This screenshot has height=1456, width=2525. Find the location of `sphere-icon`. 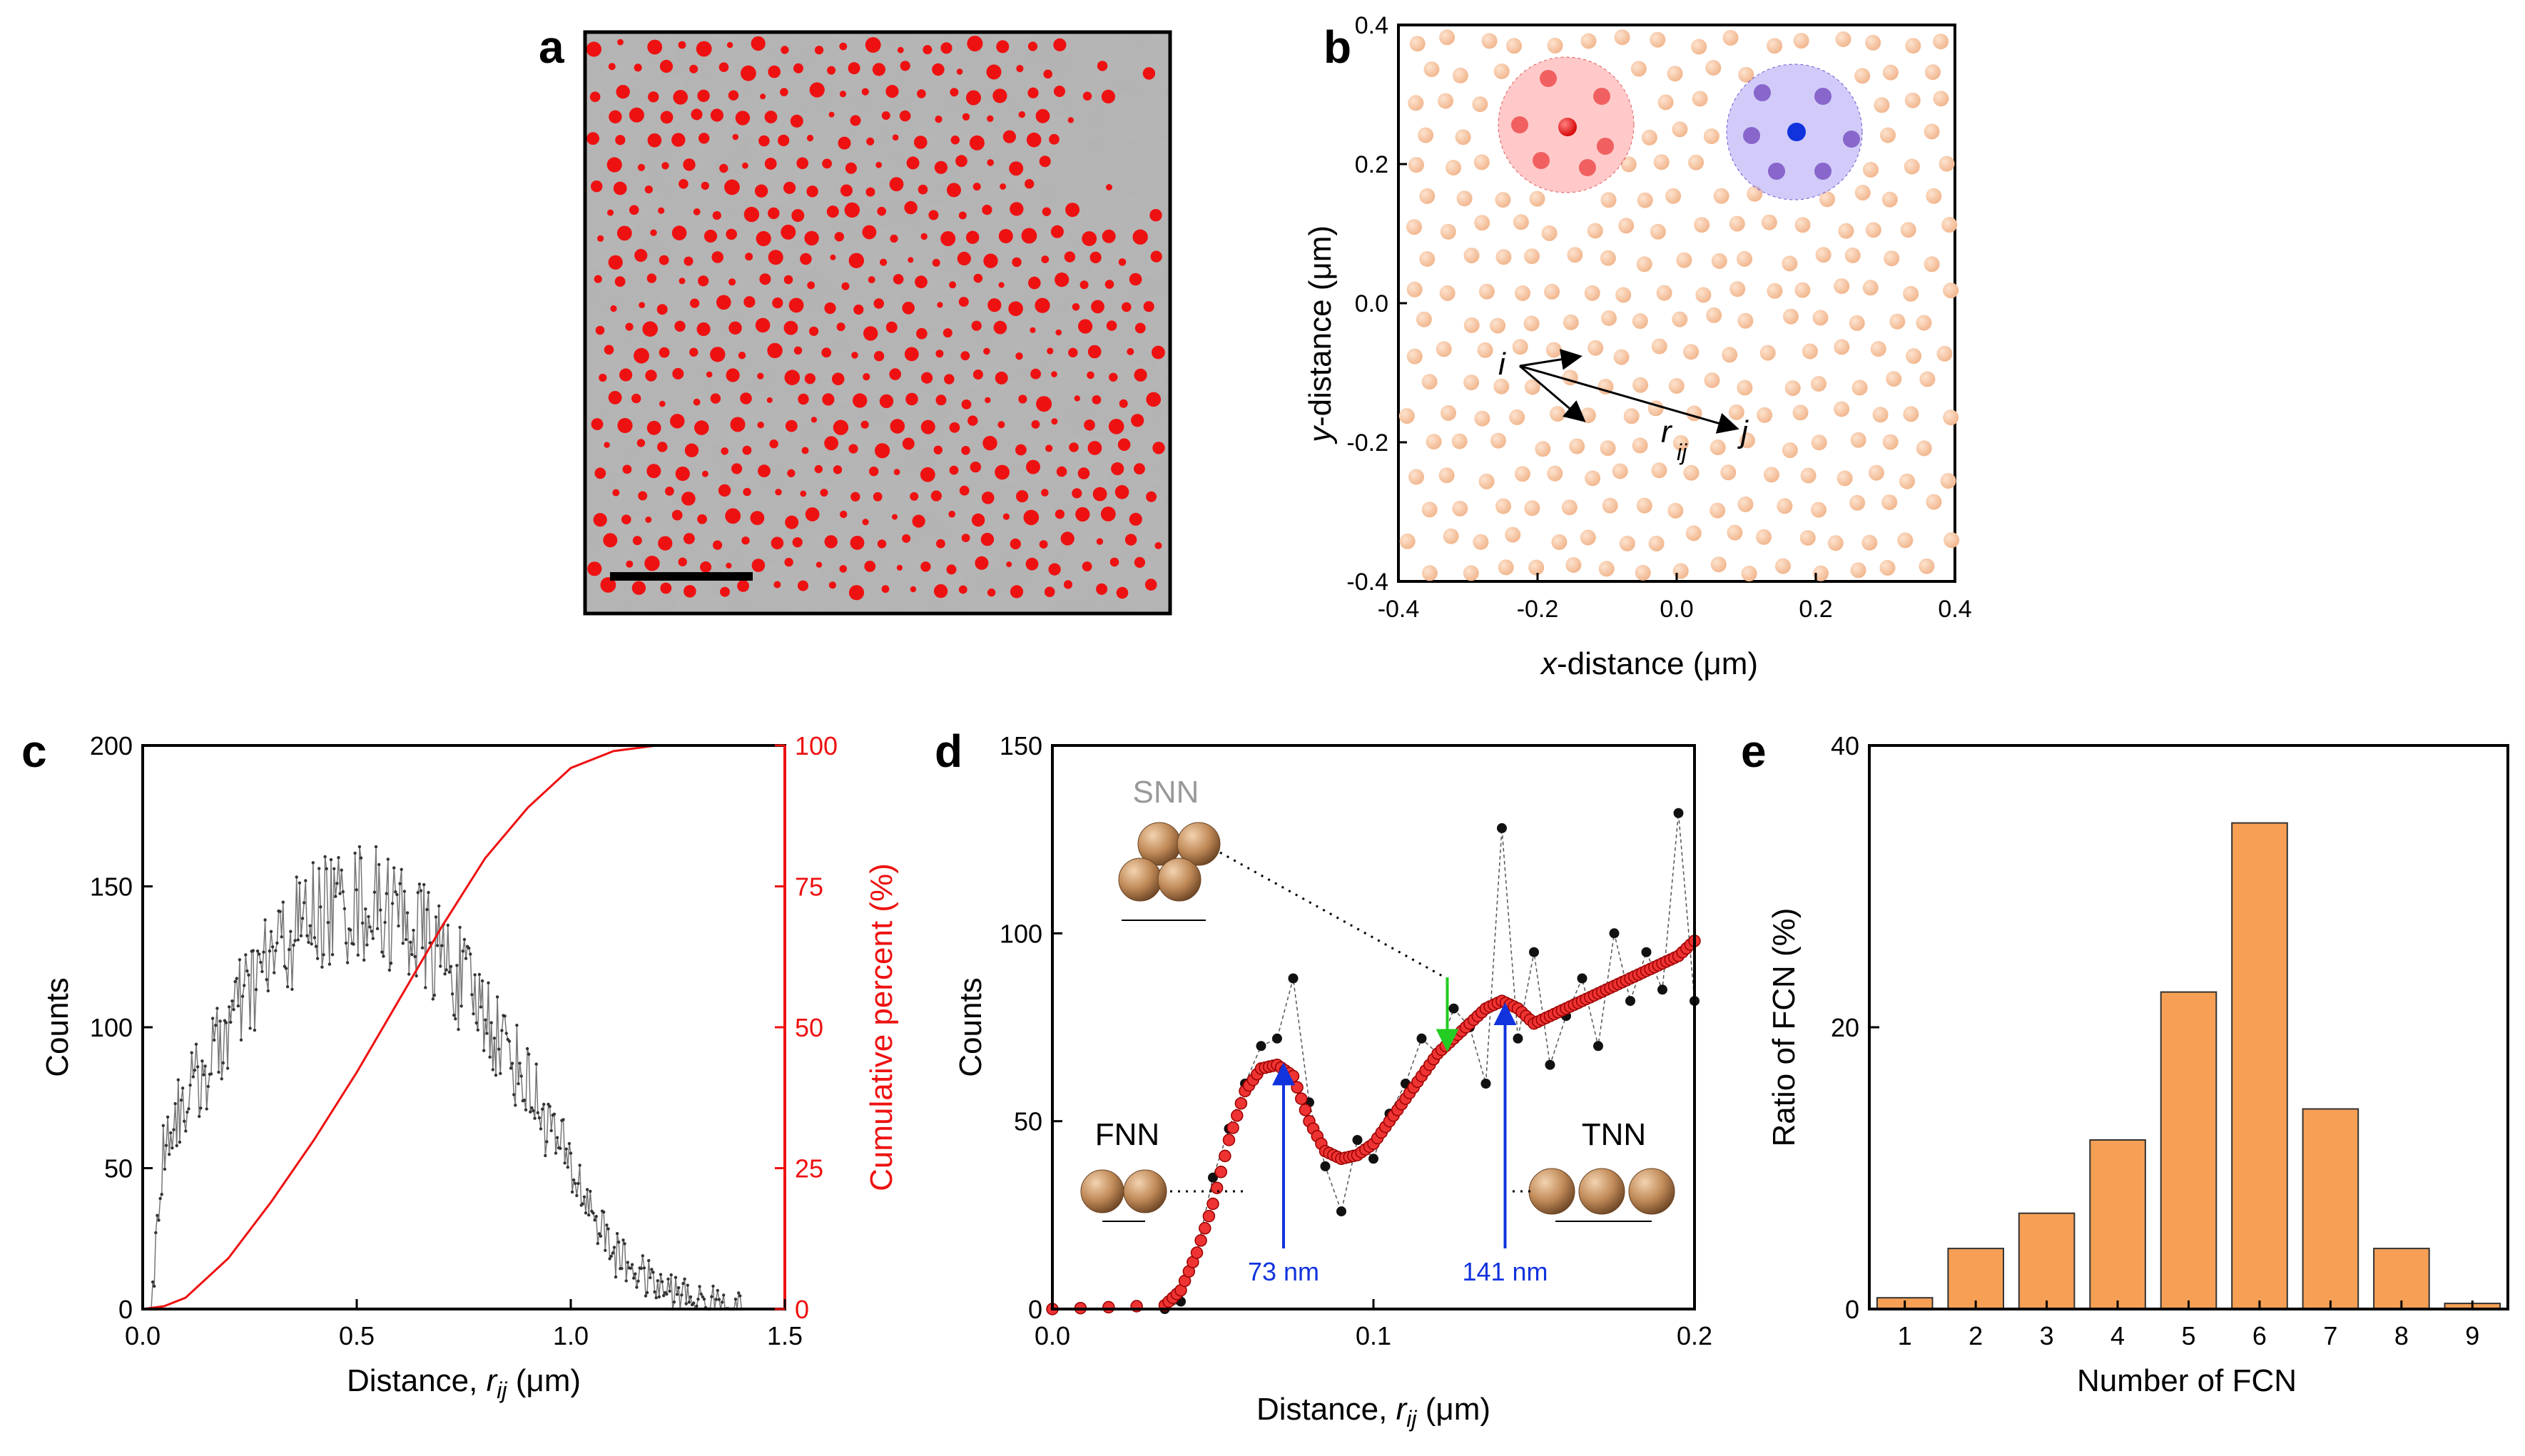

sphere-icon is located at coordinates (1651, 1191).